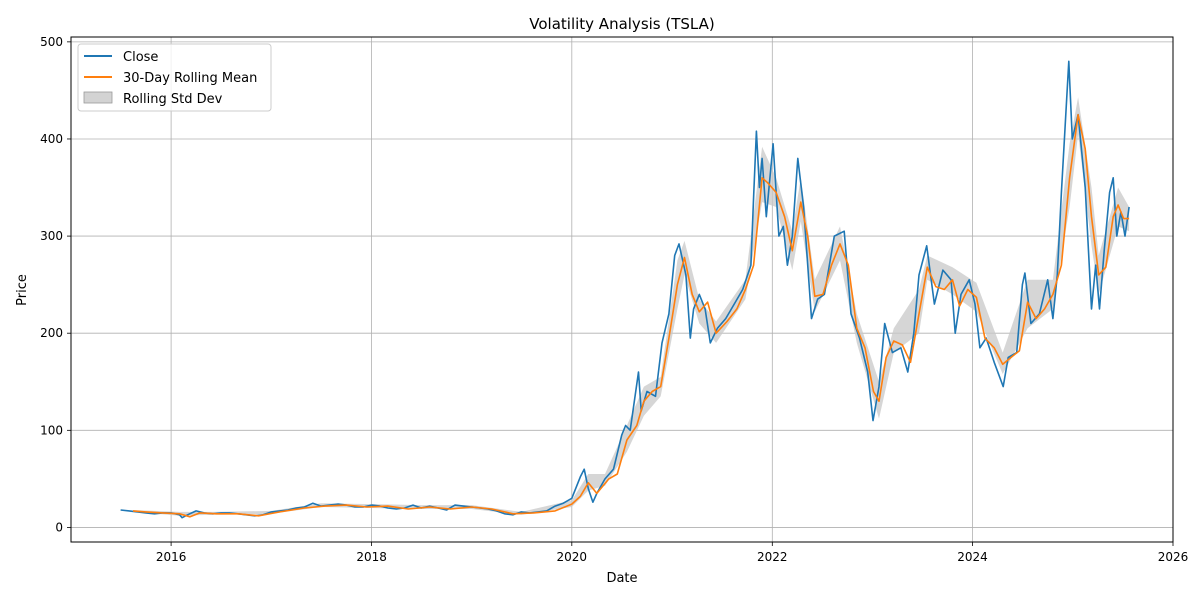 The height and width of the screenshot is (604, 1200). I want to click on legend-mean-label: 30-Day Rolling Mean, so click(190, 78).